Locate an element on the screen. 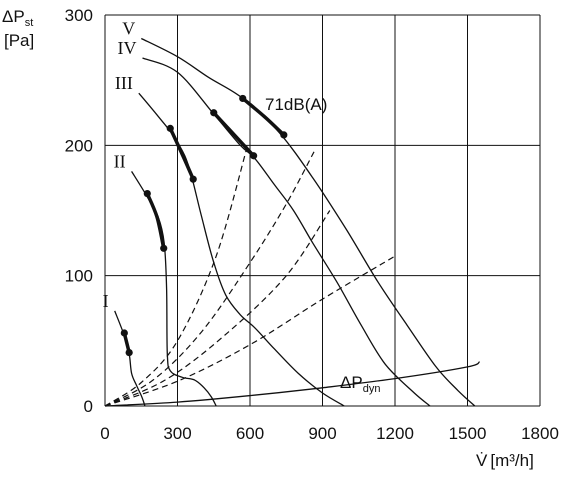  y-axis-symbol: ΔPst is located at coordinates (17, 18).